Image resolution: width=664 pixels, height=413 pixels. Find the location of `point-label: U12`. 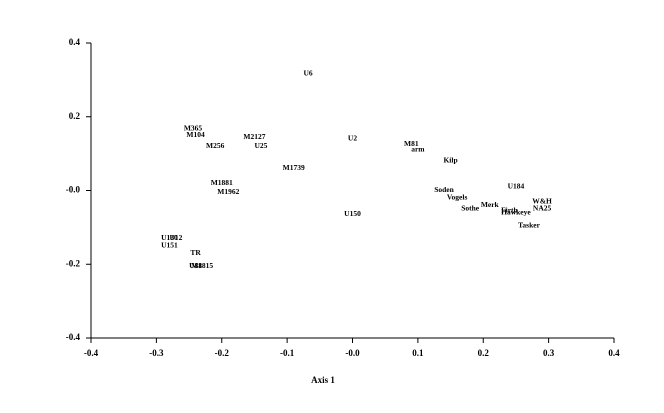

point-label: U12 is located at coordinates (176, 237).